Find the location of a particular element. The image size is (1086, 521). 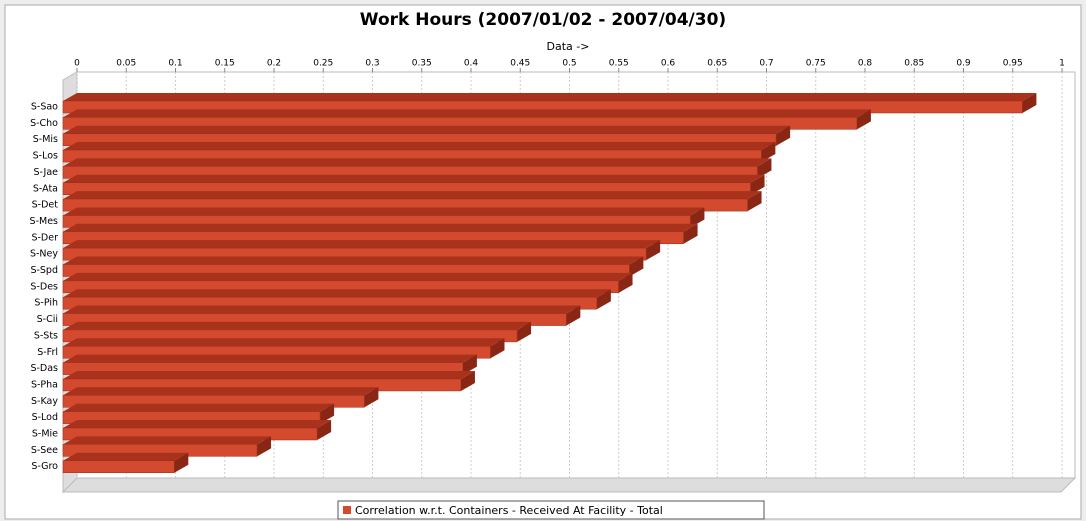

y-tick-label: S-Jae is located at coordinates (46, 172).